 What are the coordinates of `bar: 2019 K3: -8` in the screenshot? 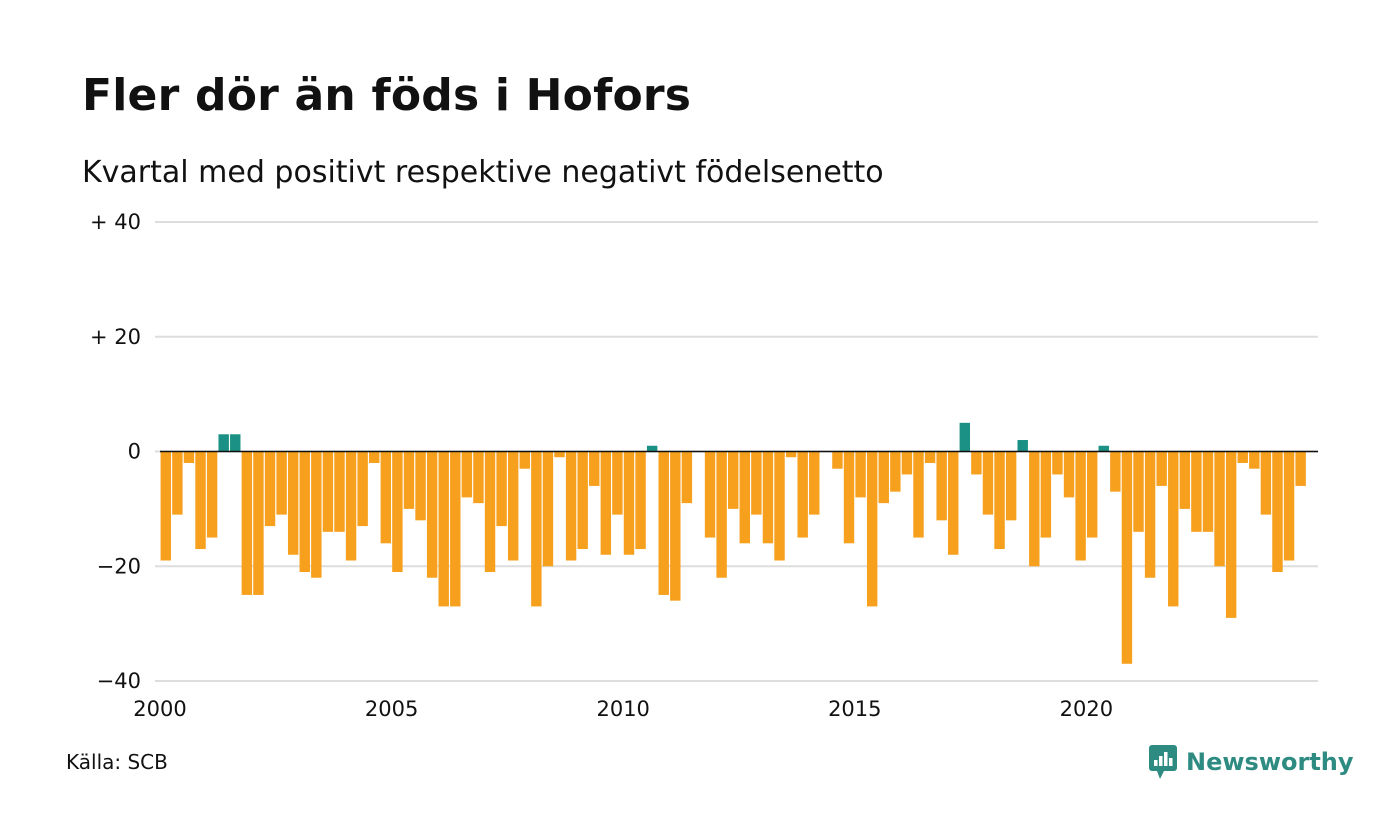 It's located at (1069, 474).